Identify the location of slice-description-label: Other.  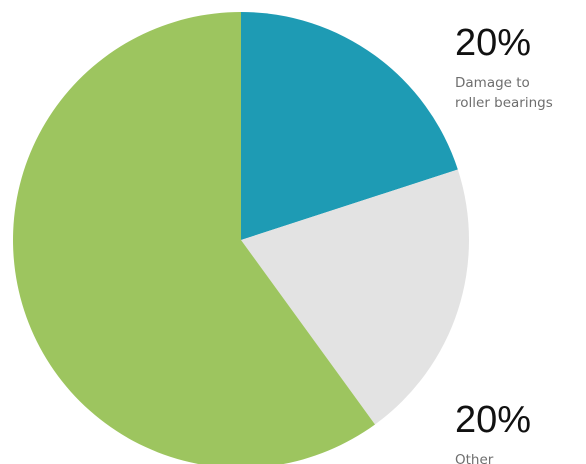
(474, 458).